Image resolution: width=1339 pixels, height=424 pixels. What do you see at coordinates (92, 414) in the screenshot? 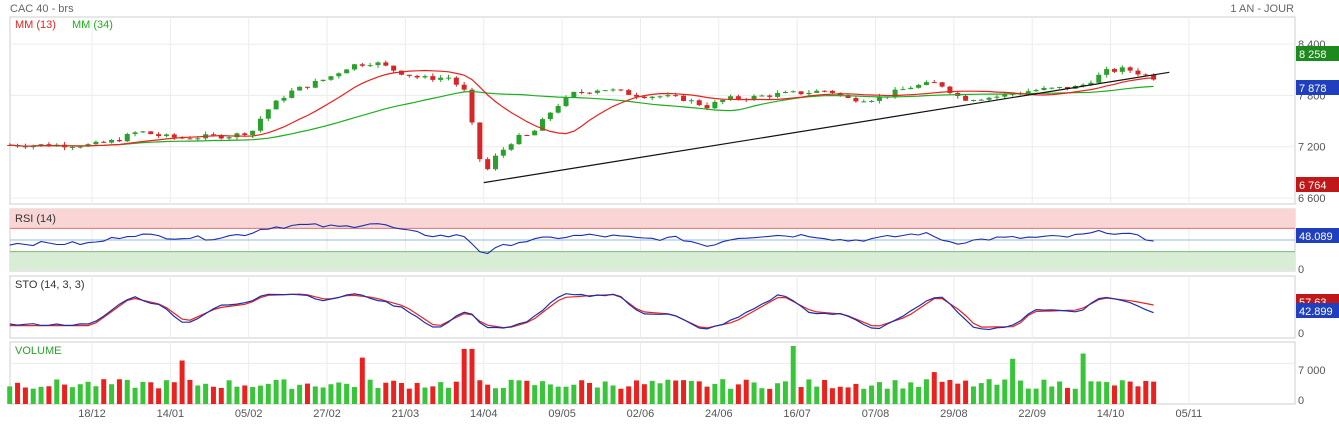
I see `xtick-label: 18/12` at bounding box center [92, 414].